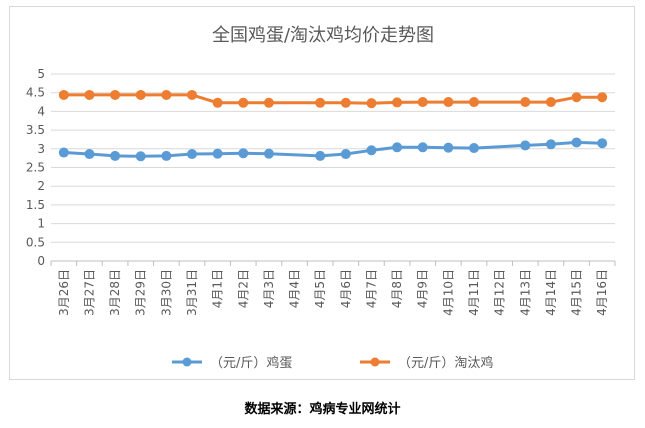  Describe the element at coordinates (41, 186) in the screenshot. I see `y-tick-label: 2` at that location.